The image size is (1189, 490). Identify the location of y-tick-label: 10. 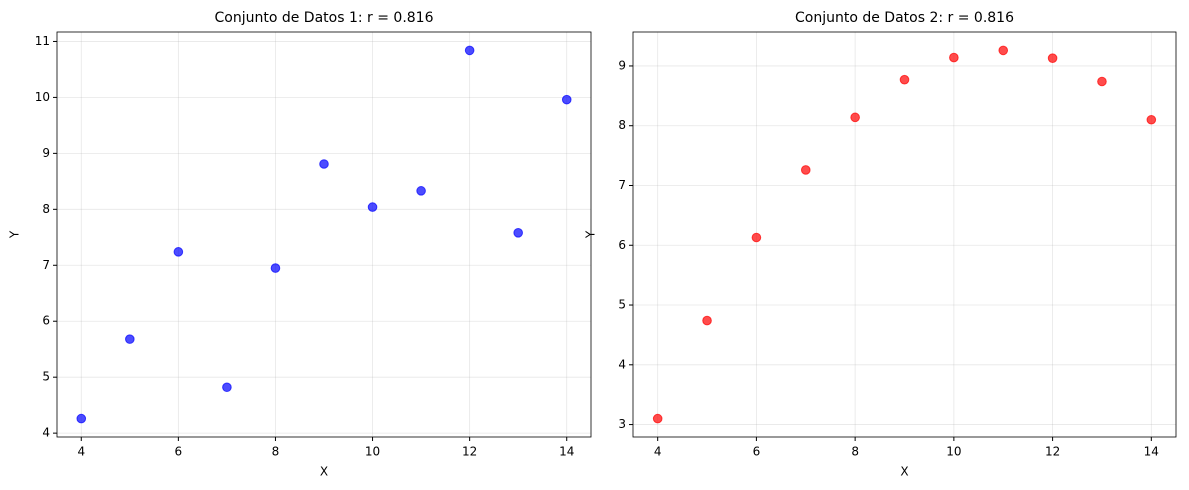
(42, 97).